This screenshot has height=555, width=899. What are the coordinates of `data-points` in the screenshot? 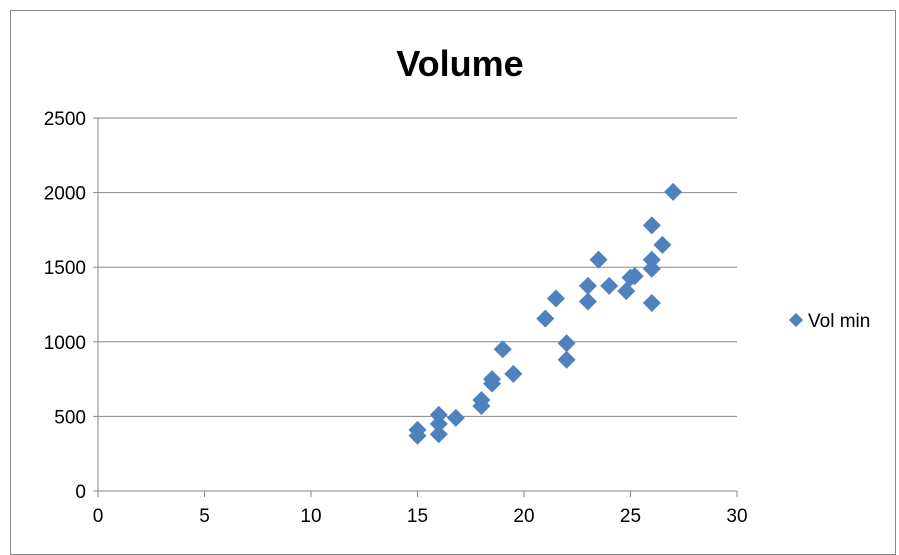 It's located at (545, 313).